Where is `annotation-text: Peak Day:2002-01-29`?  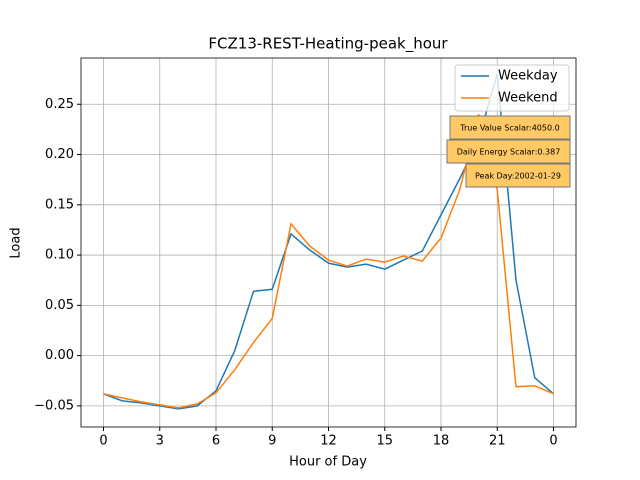 annotation-text: Peak Day:2002-01-29 is located at coordinates (518, 176).